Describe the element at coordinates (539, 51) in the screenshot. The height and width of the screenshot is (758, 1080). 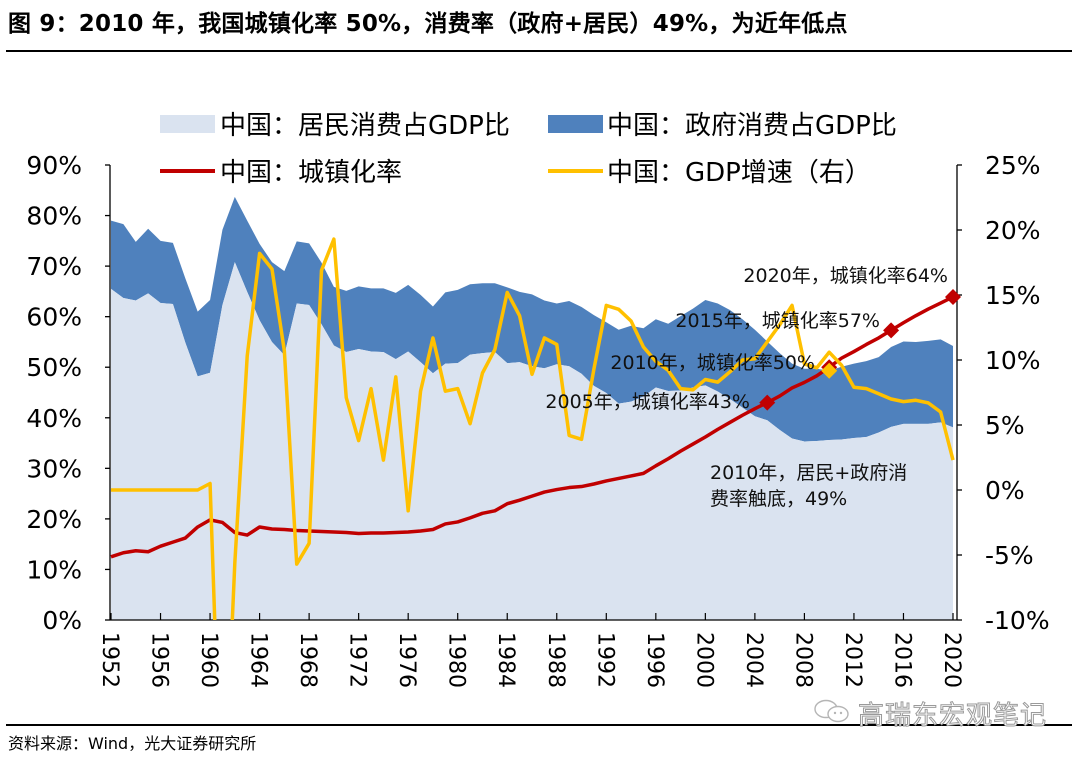
I see `title-divider` at that location.